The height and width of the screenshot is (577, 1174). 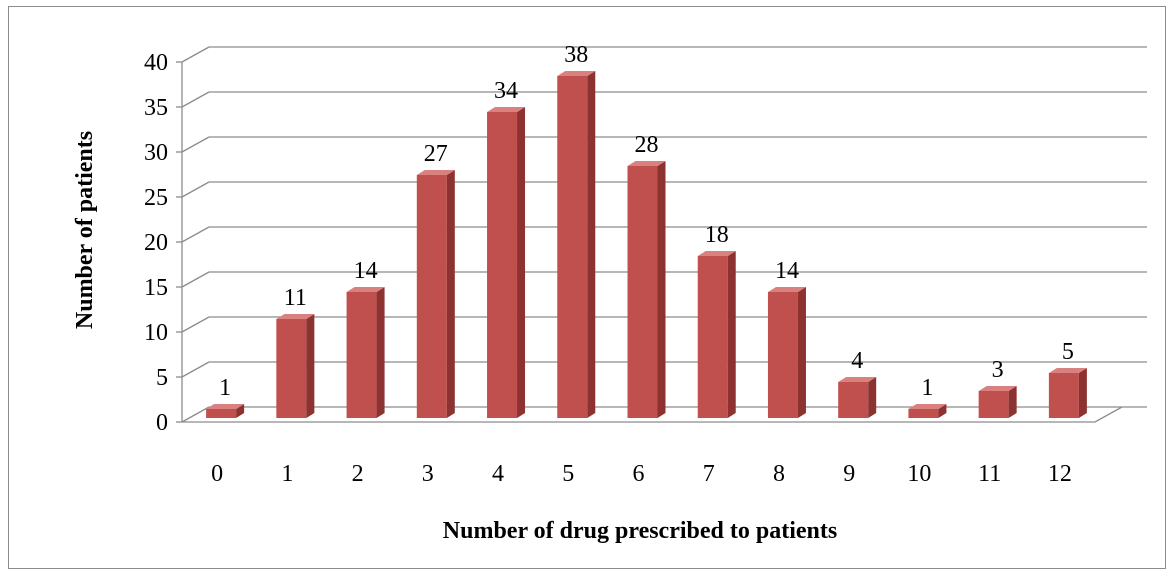 What do you see at coordinates (709, 474) in the screenshot?
I see `x-tick-label: 7` at bounding box center [709, 474].